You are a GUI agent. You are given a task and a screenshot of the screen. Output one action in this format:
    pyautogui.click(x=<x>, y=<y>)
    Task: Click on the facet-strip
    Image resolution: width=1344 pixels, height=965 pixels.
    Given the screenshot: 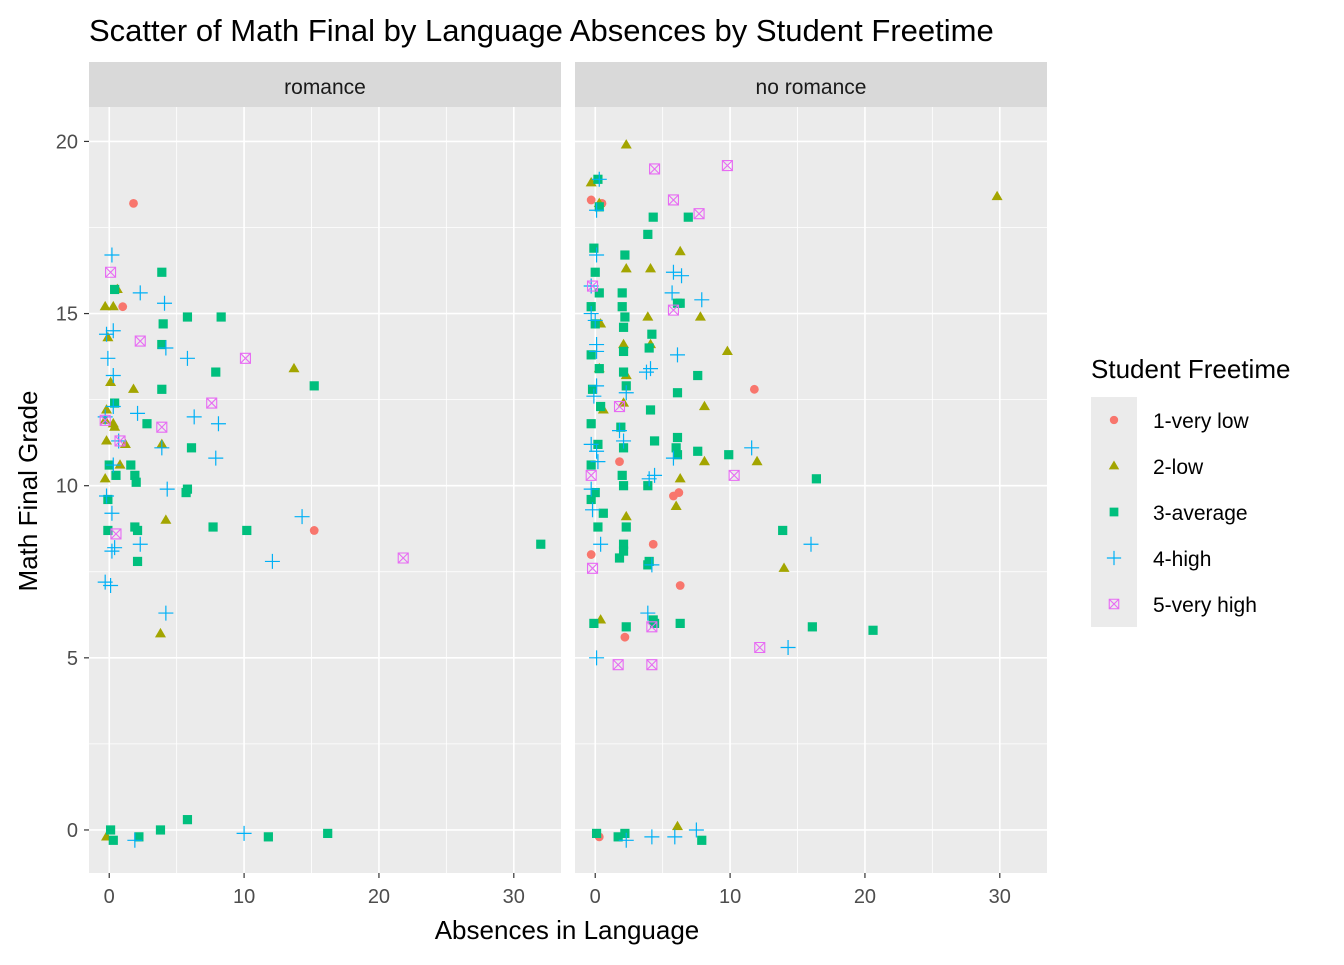 What is the action you would take?
    pyautogui.click(x=325, y=84)
    